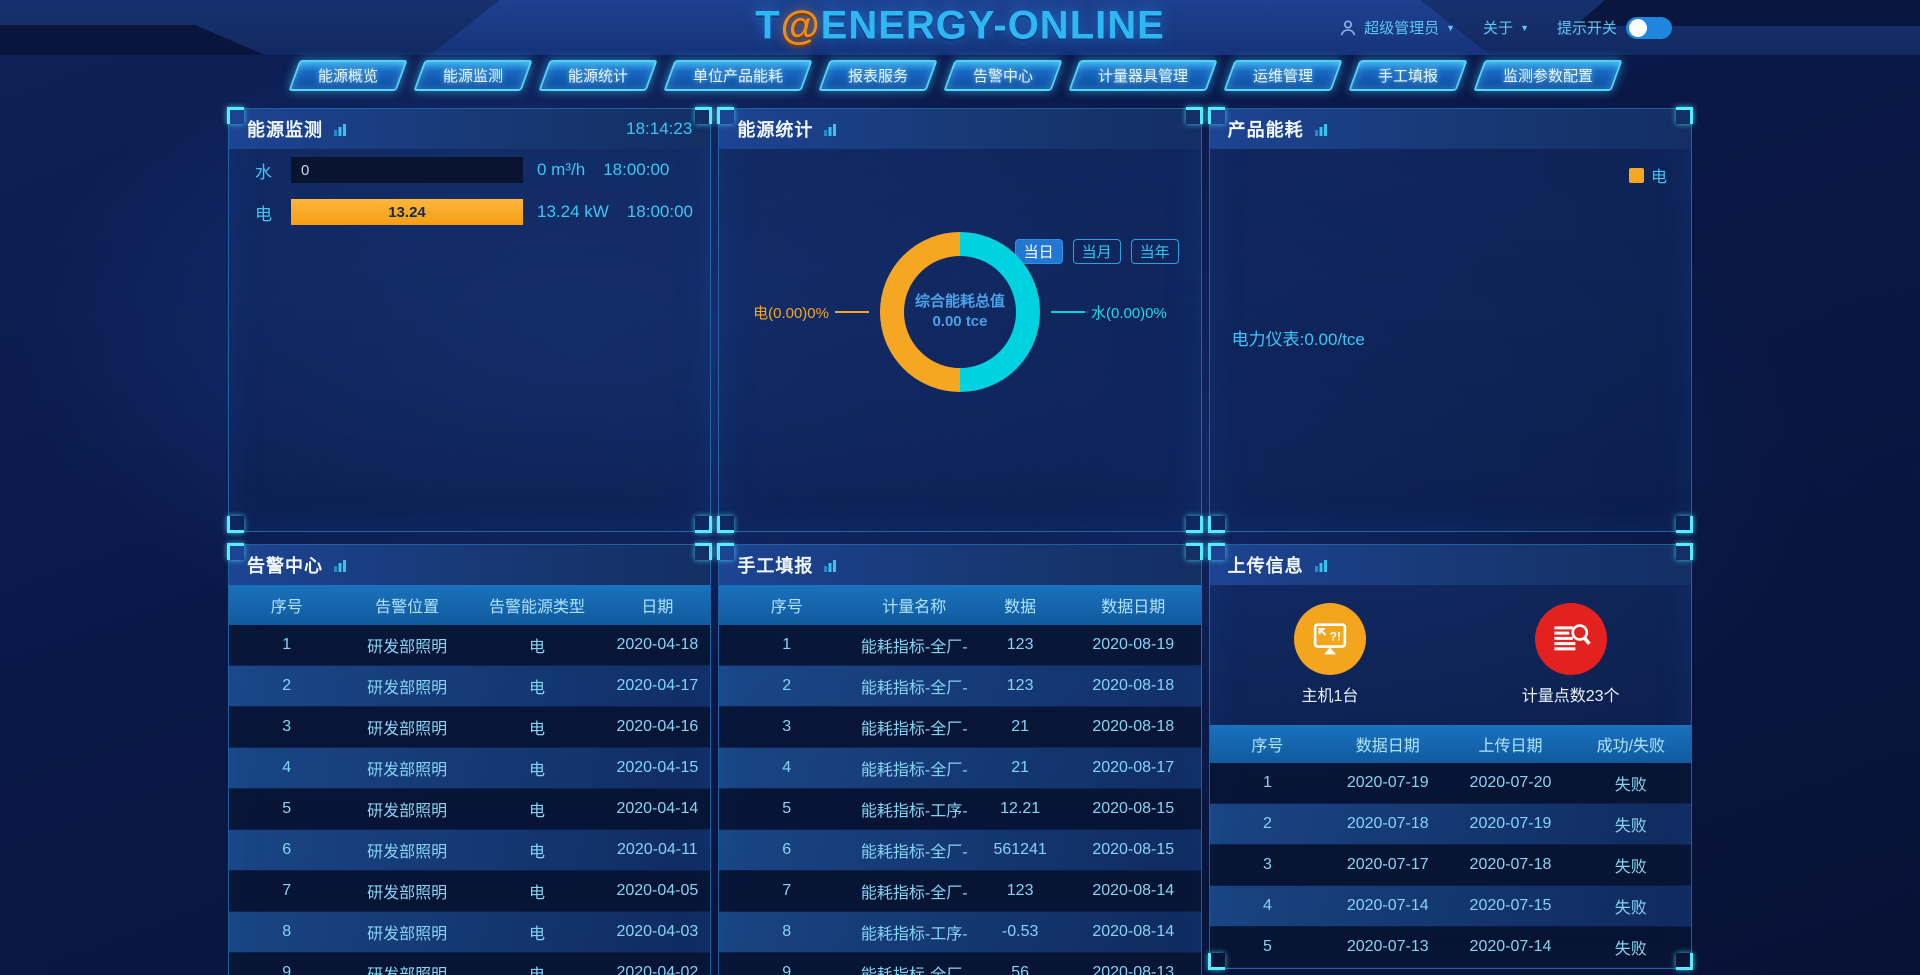  What do you see at coordinates (1647, 175) in the screenshot?
I see `chart-legend: 电` at bounding box center [1647, 175].